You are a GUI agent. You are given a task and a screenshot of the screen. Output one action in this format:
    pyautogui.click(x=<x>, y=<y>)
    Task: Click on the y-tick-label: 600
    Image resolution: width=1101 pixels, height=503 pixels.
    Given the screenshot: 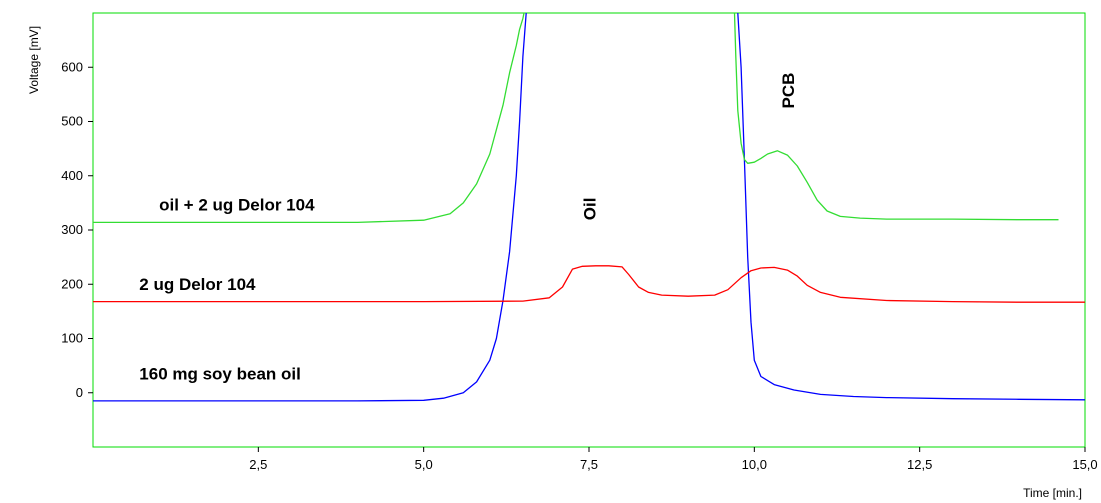 What is the action you would take?
    pyautogui.click(x=72, y=66)
    